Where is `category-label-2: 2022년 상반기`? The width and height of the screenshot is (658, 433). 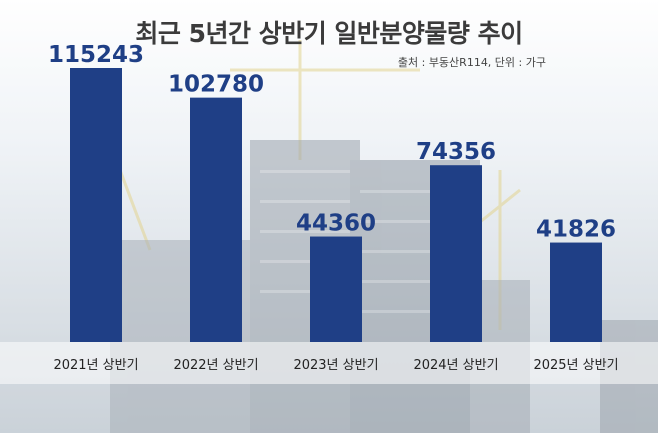 category-label-2: 2022년 상반기 is located at coordinates (215, 365).